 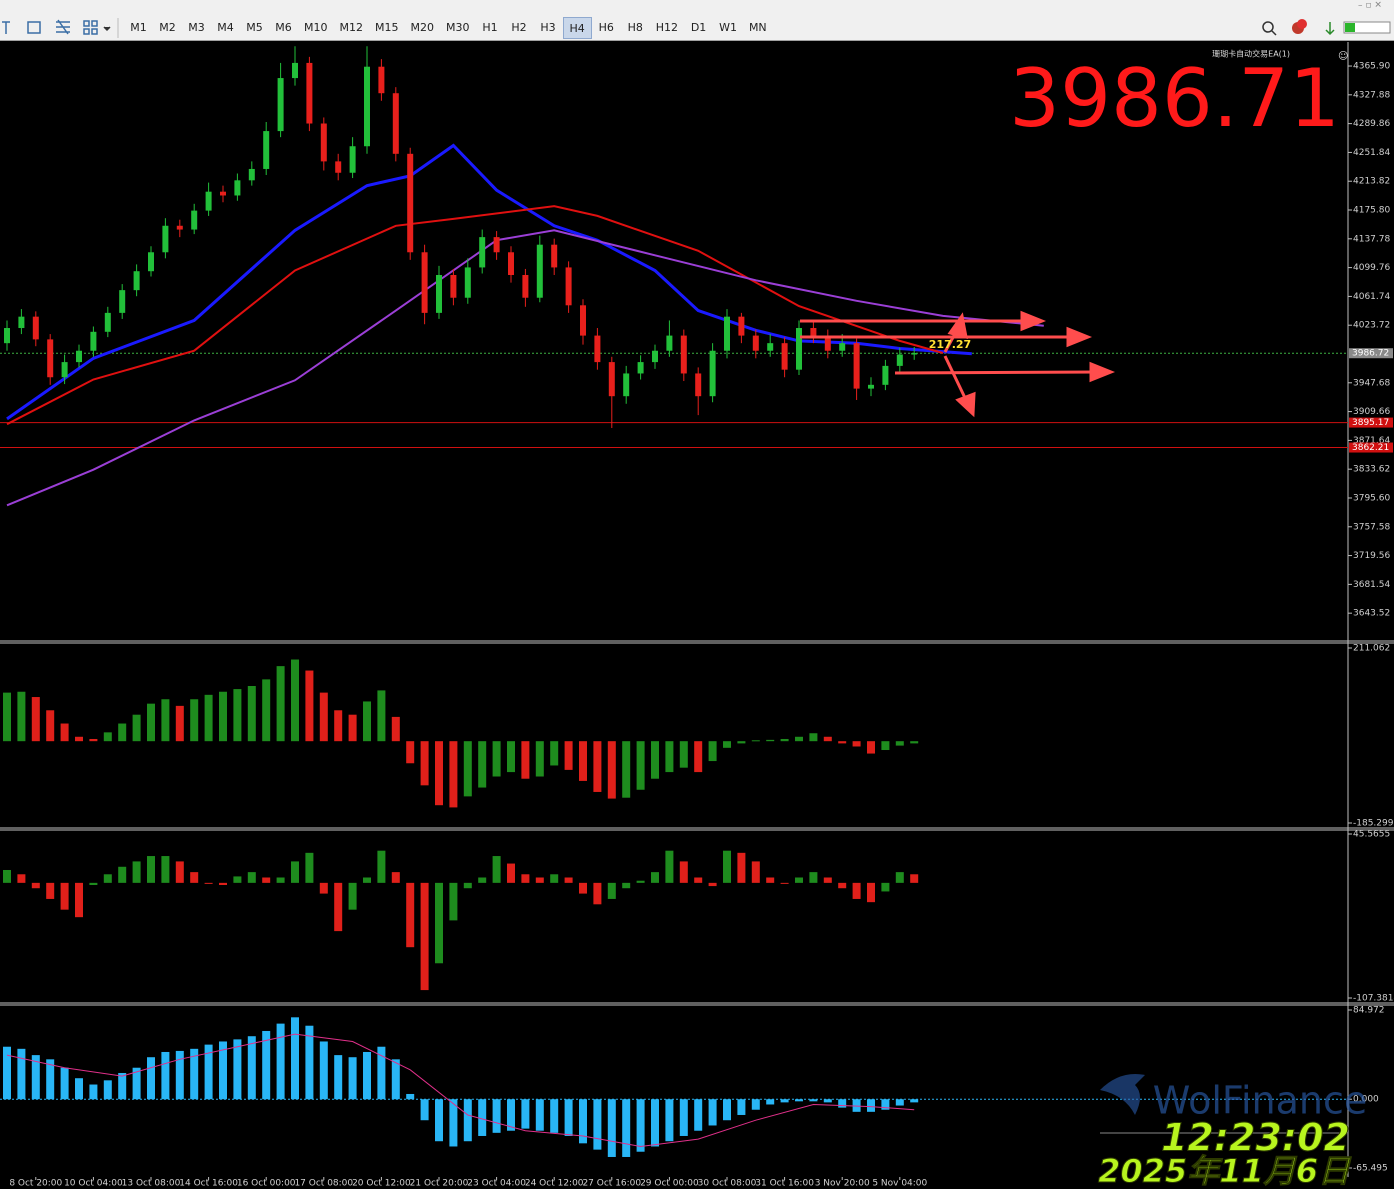 What do you see at coordinates (316, 27) in the screenshot?
I see `timeframe-button: M10` at bounding box center [316, 27].